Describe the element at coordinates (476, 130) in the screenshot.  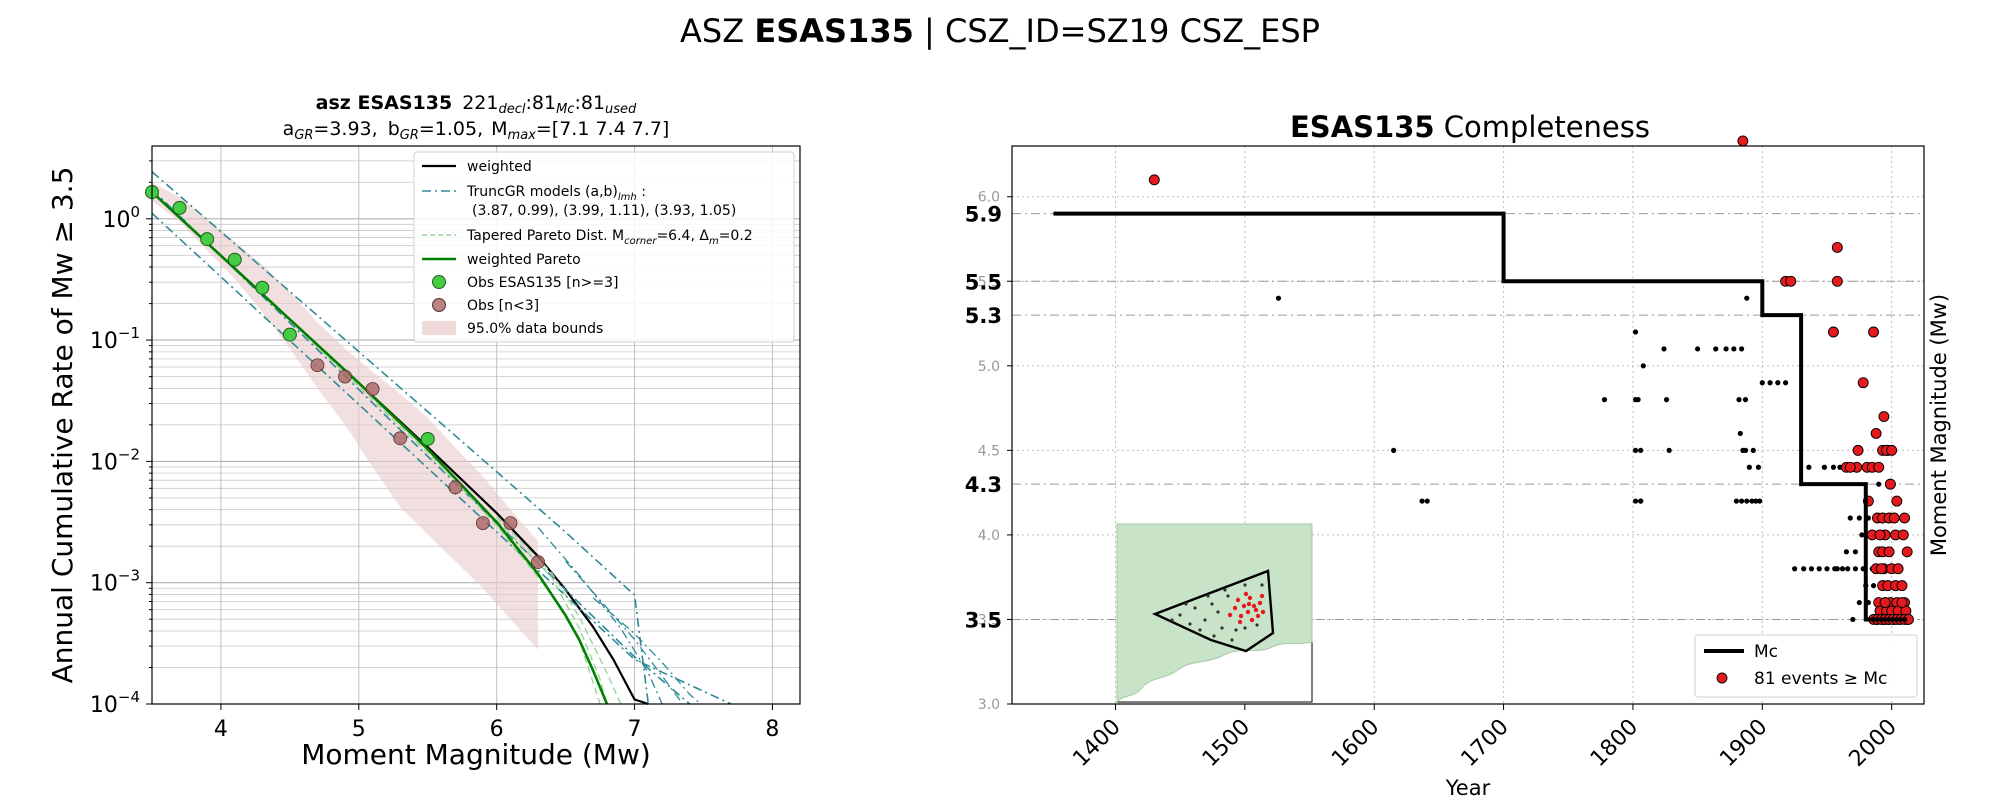
I see `left-title-line2: aGR=3.93, bGR=1.05, Mmax=[7.1 7.4 7.7]` at that location.